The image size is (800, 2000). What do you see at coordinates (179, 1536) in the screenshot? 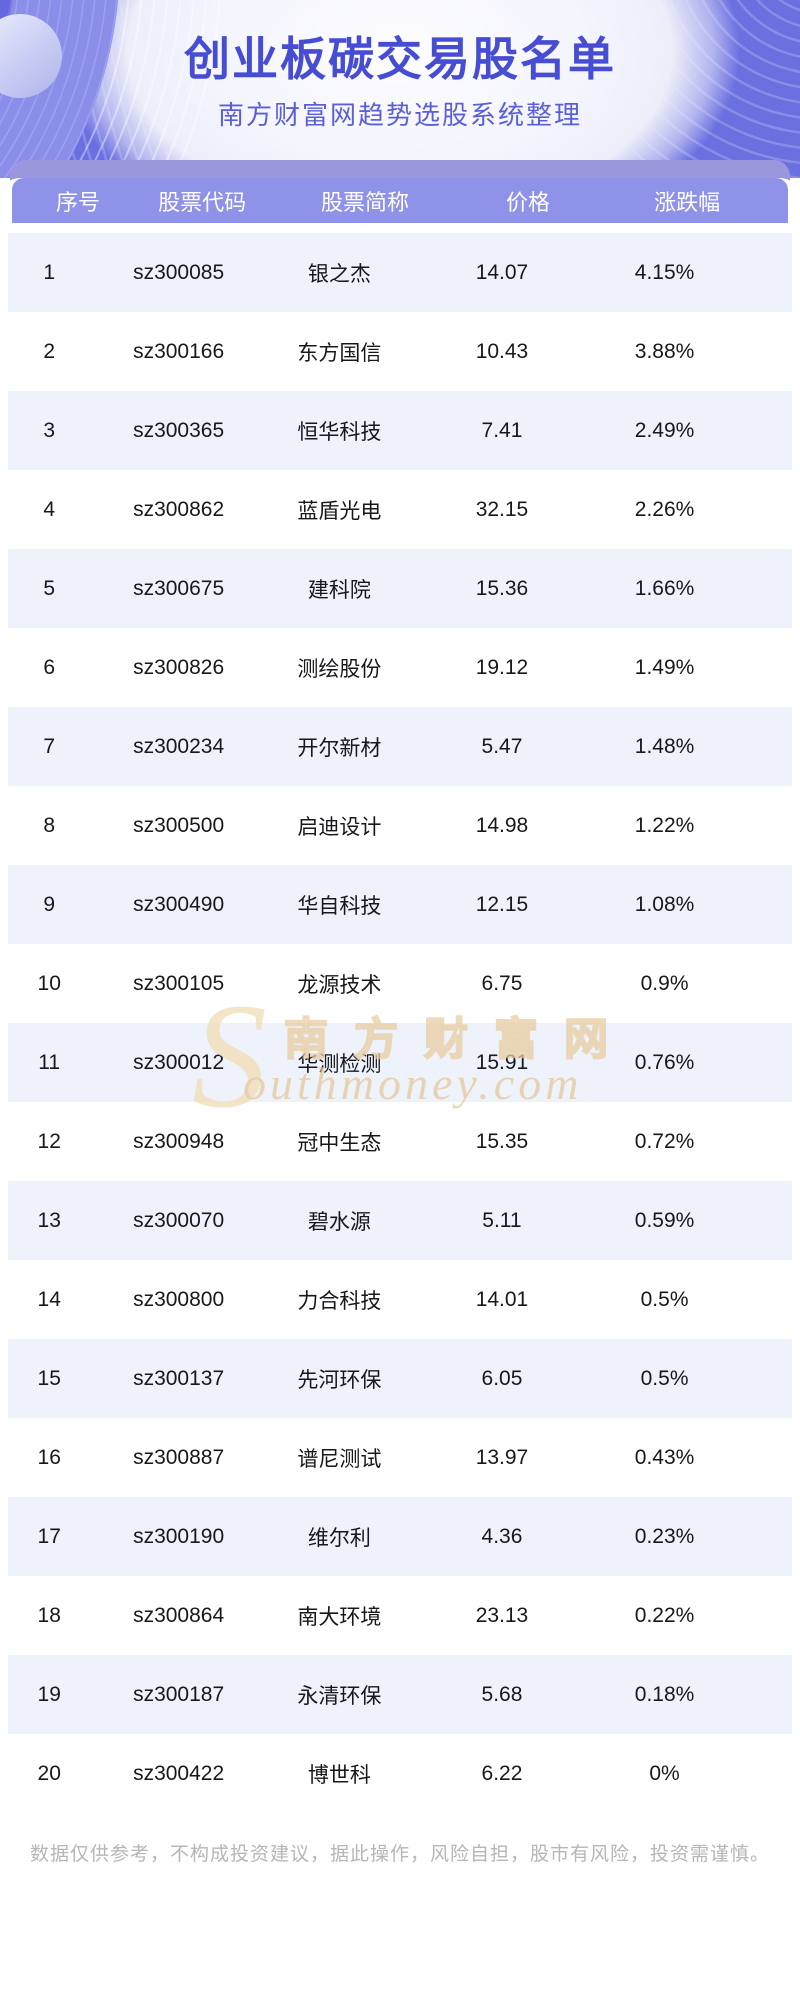
I see `cell-code: sz300190` at bounding box center [179, 1536].